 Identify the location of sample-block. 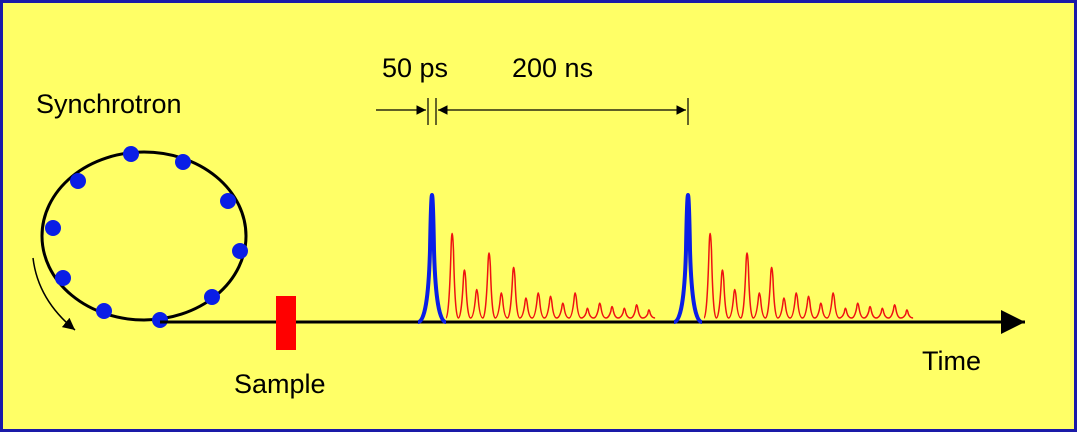
(286, 323).